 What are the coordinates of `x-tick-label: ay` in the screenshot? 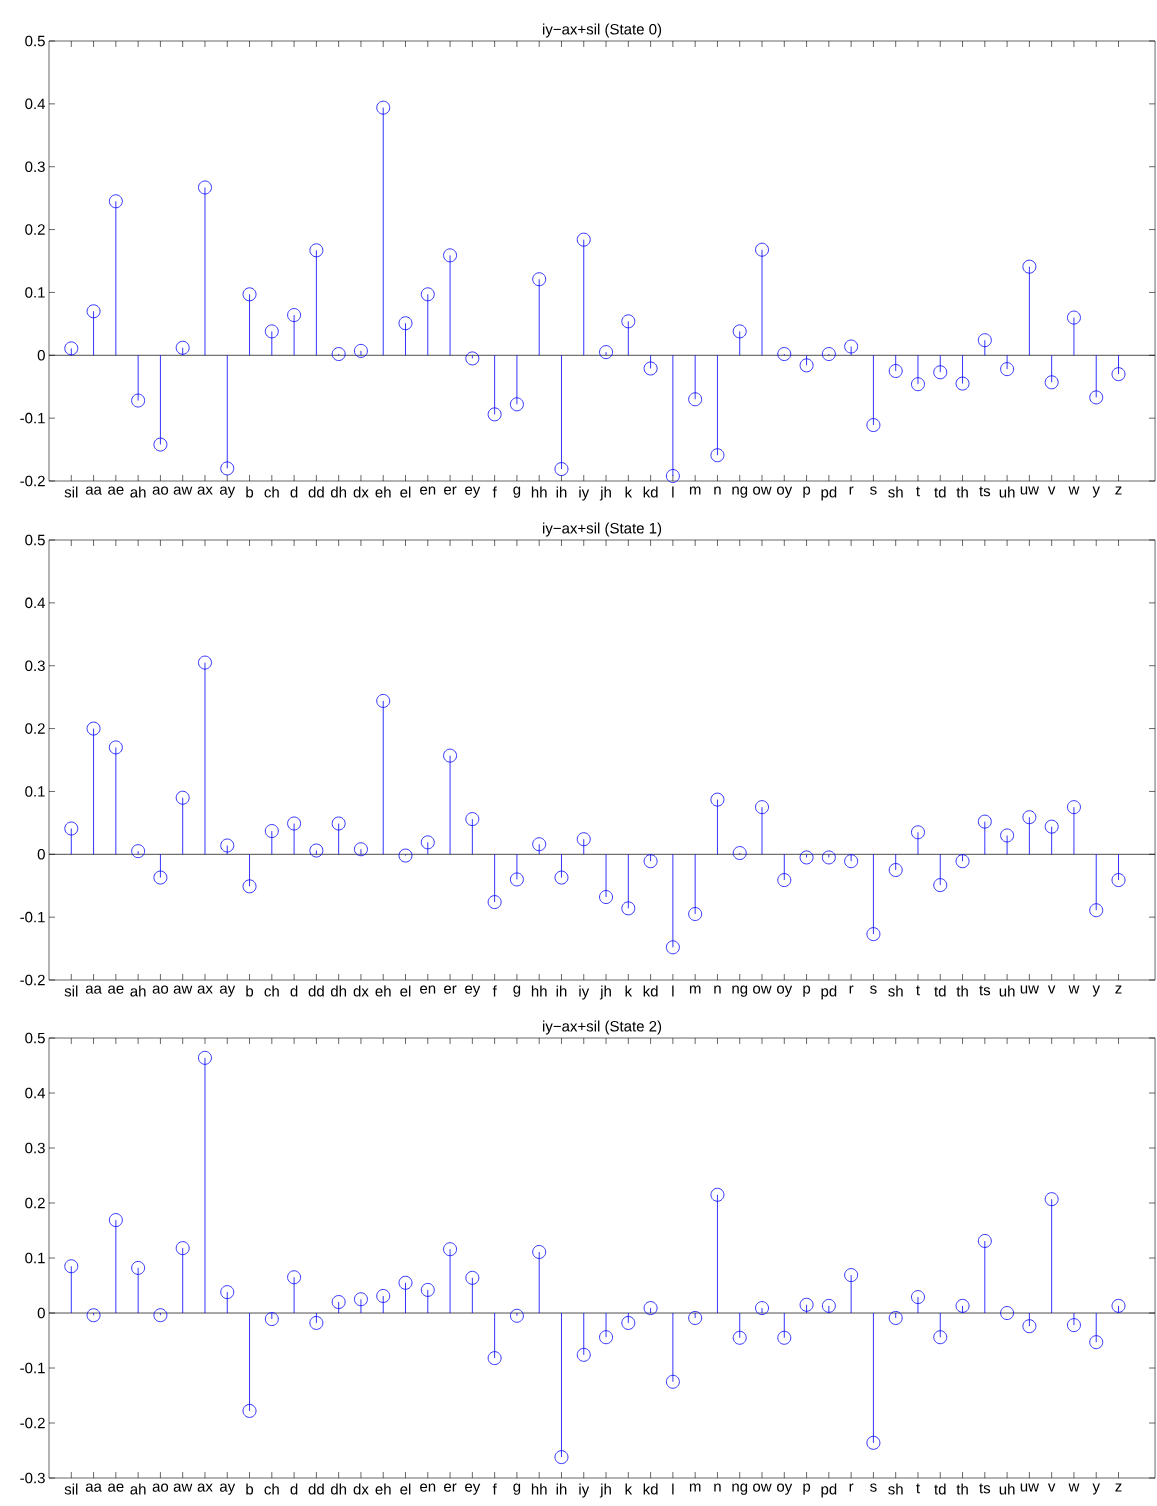 It's located at (227, 991).